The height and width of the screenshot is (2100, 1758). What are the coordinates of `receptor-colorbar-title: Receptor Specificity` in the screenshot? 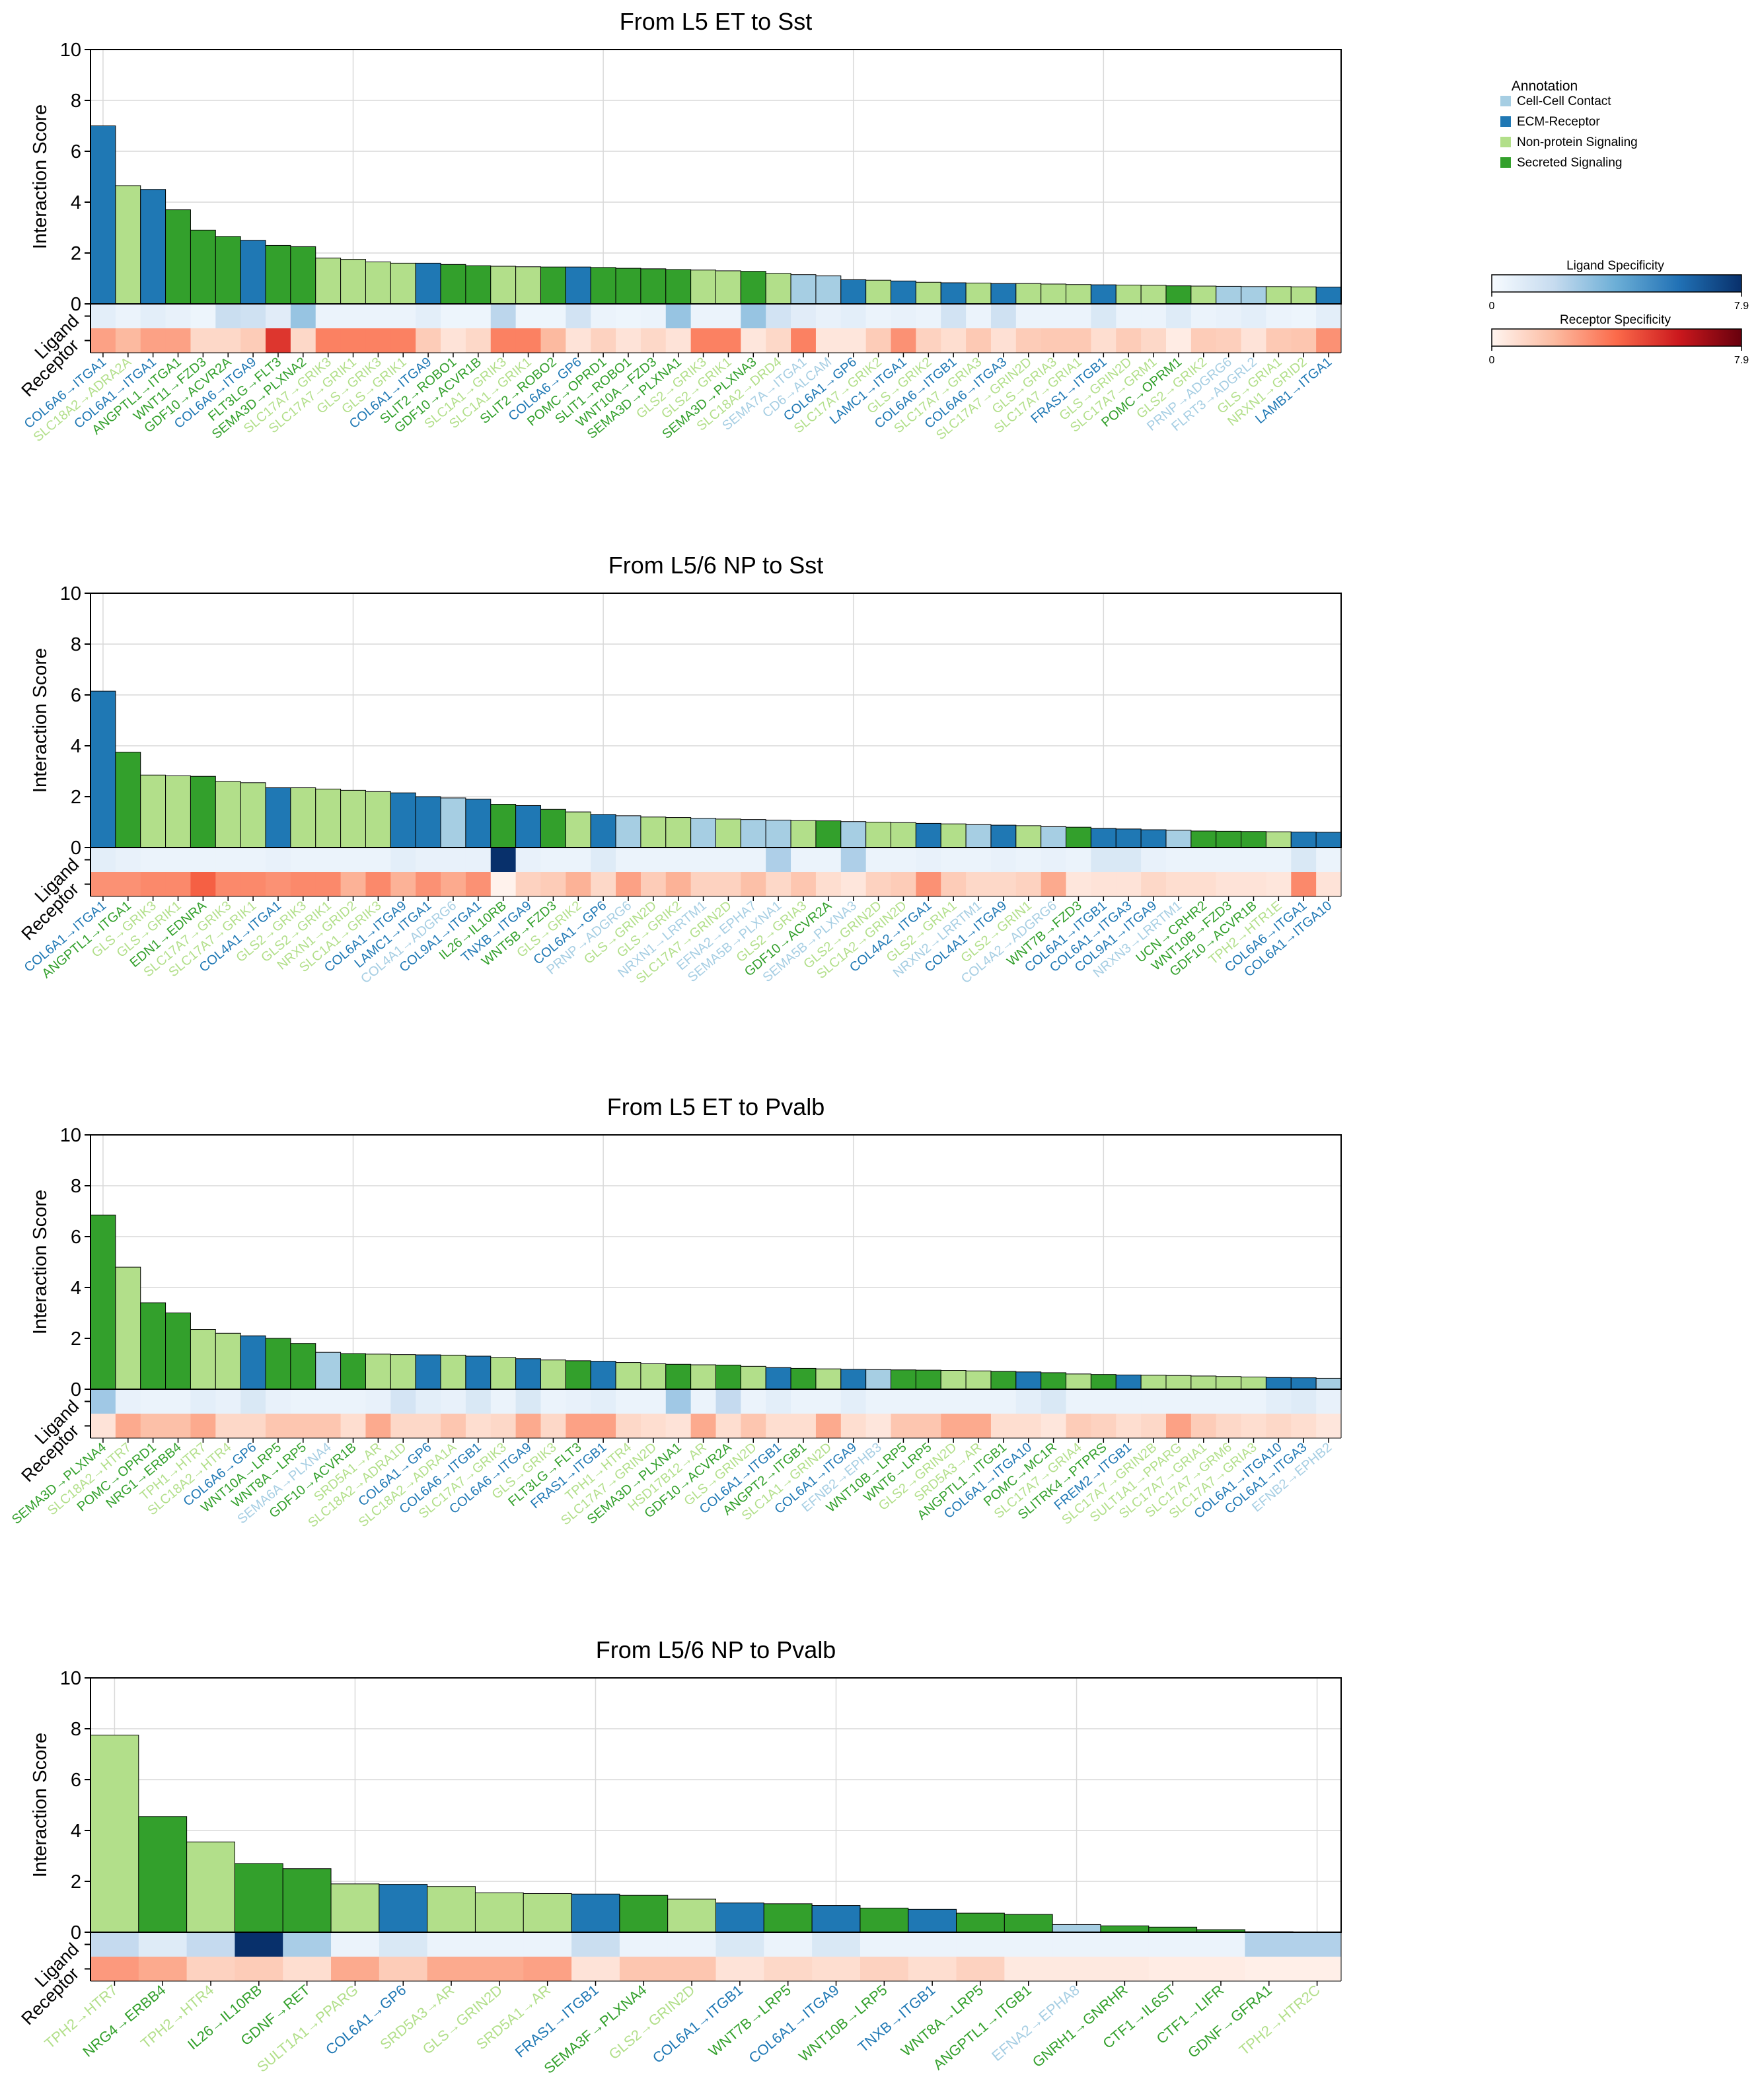 It's located at (1615, 320).